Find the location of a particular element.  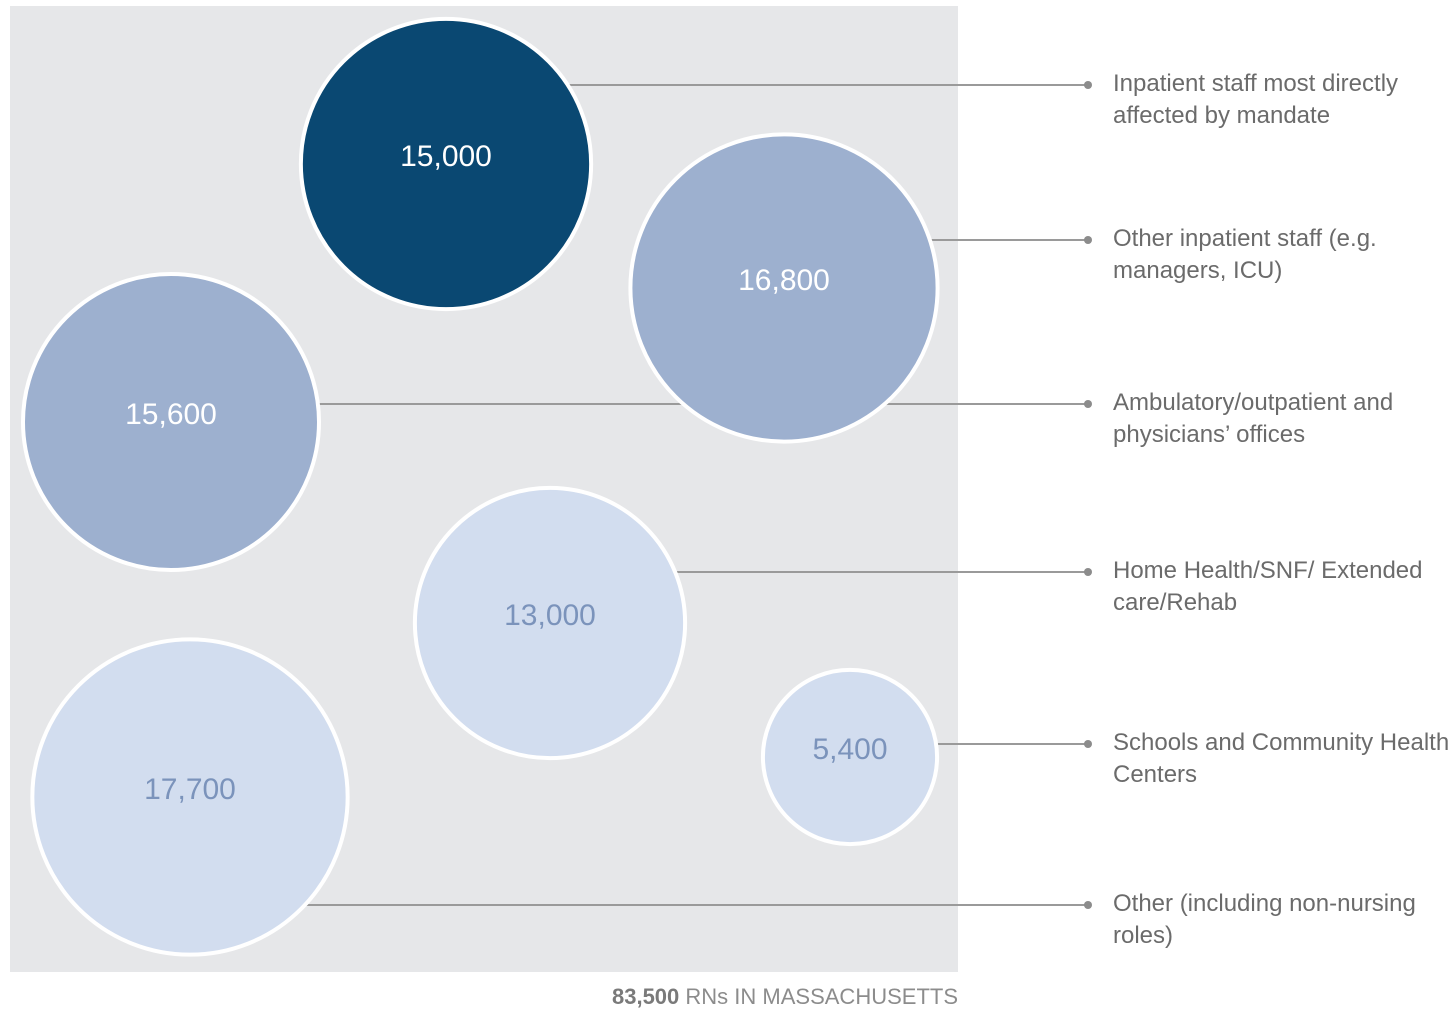

footer: 83,500 RNs IN MASSACHUSETTS is located at coordinates (484, 997).